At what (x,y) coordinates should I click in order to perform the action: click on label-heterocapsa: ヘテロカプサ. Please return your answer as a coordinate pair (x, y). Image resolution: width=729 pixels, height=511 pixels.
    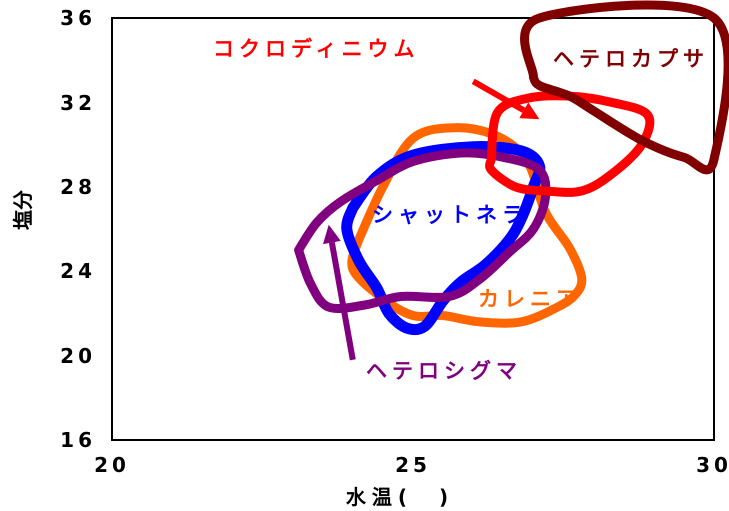
    Looking at the image, I should click on (631, 59).